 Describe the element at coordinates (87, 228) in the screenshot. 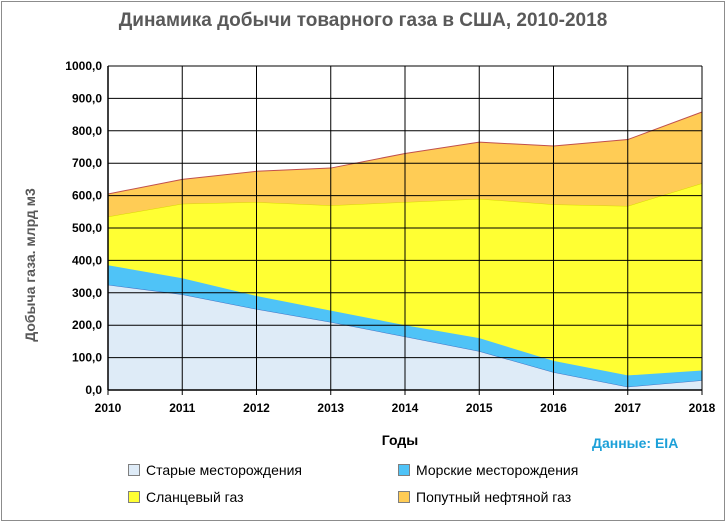

I see `y-tick-label-5: 500,0` at that location.